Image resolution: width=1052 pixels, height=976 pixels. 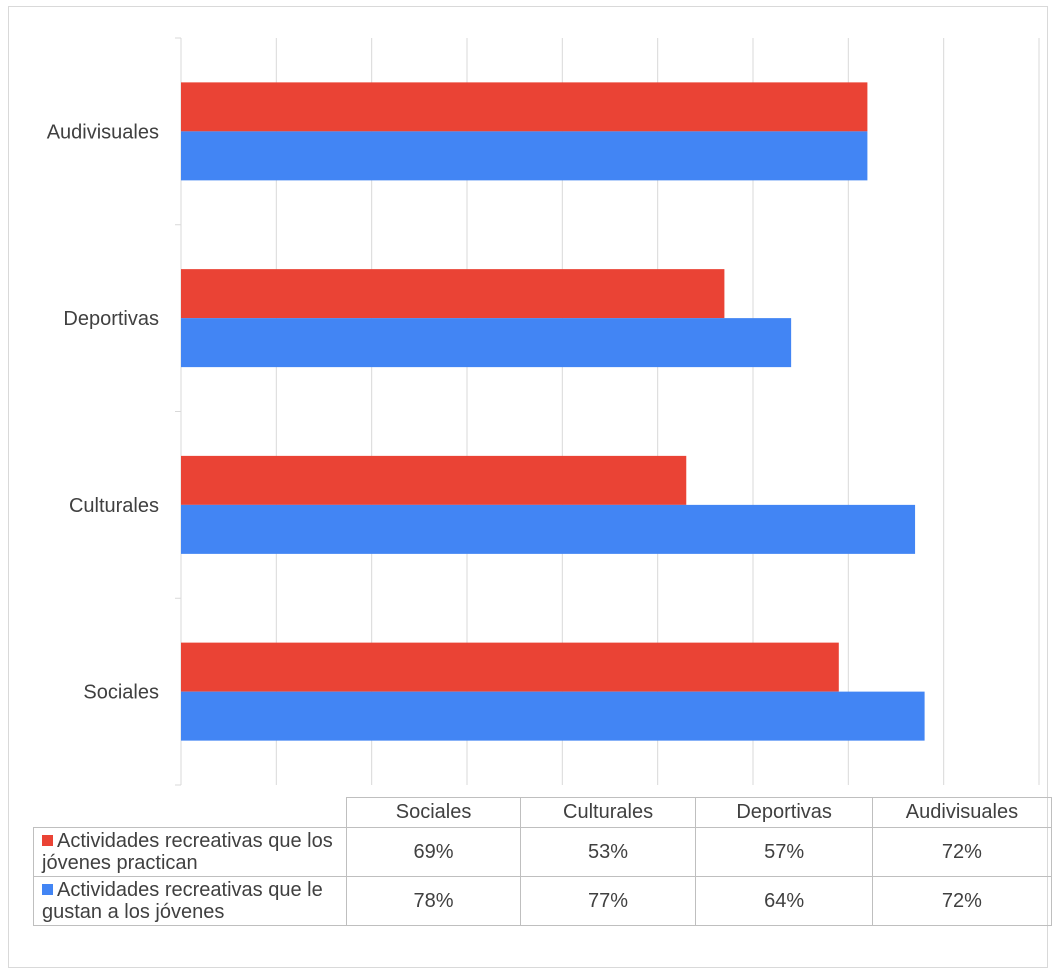 I want to click on table-cell-practican-culturales: 53%, so click(x=608, y=852).